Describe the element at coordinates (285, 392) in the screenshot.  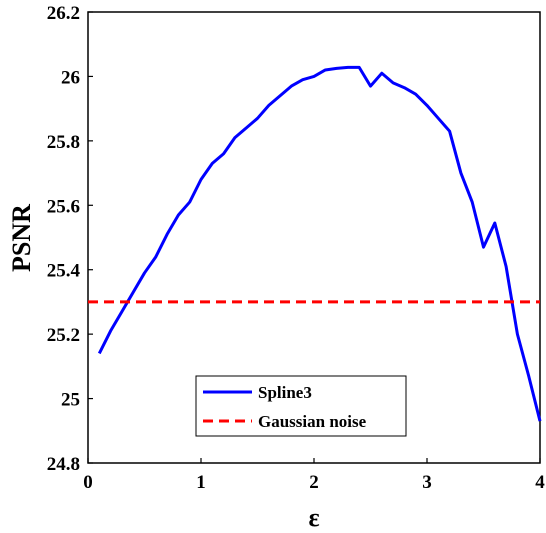
I see `legend-label-spline3: Spline3` at that location.